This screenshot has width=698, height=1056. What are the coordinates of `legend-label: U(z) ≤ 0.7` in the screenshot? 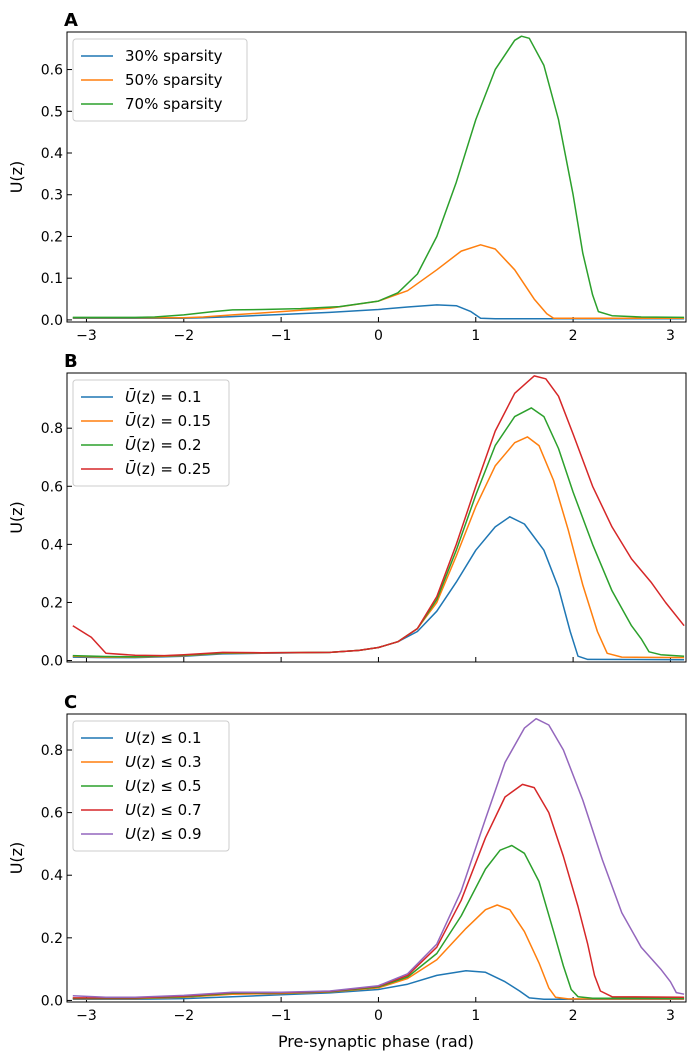 It's located at (163, 810).